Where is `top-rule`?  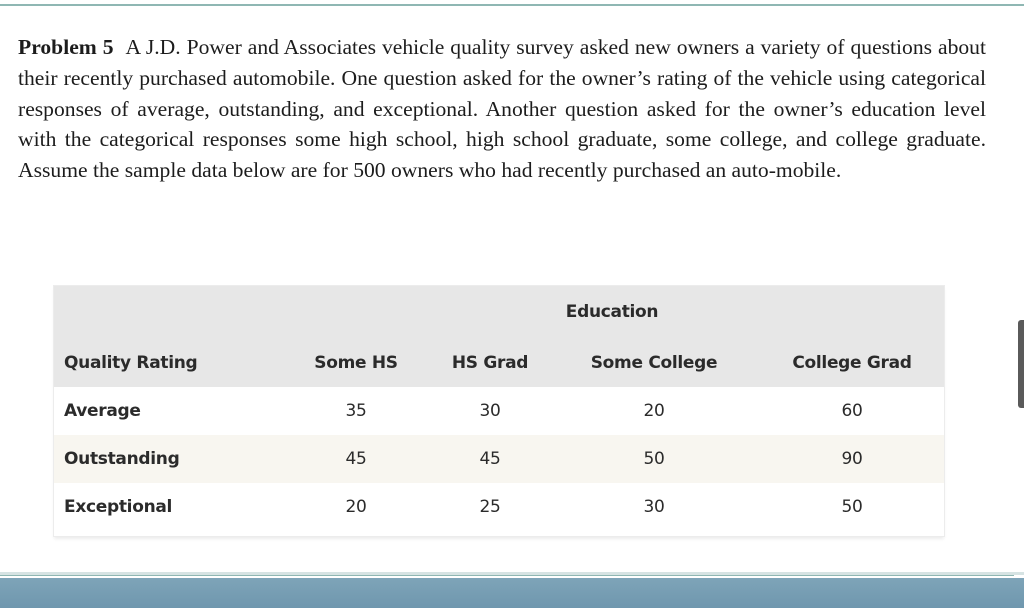 top-rule is located at coordinates (512, 5).